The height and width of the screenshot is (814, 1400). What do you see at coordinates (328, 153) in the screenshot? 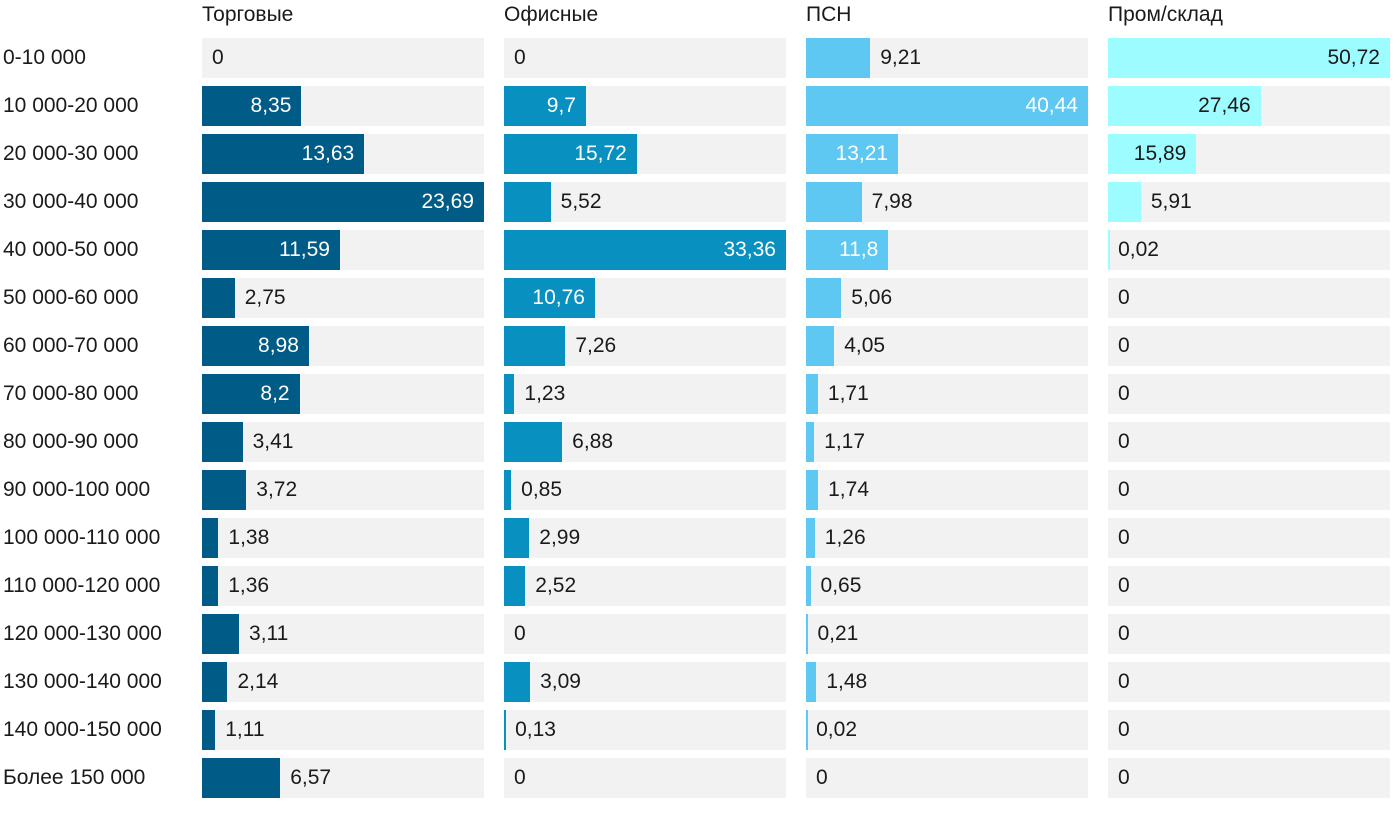
I see `data-label: 13,63` at bounding box center [328, 153].